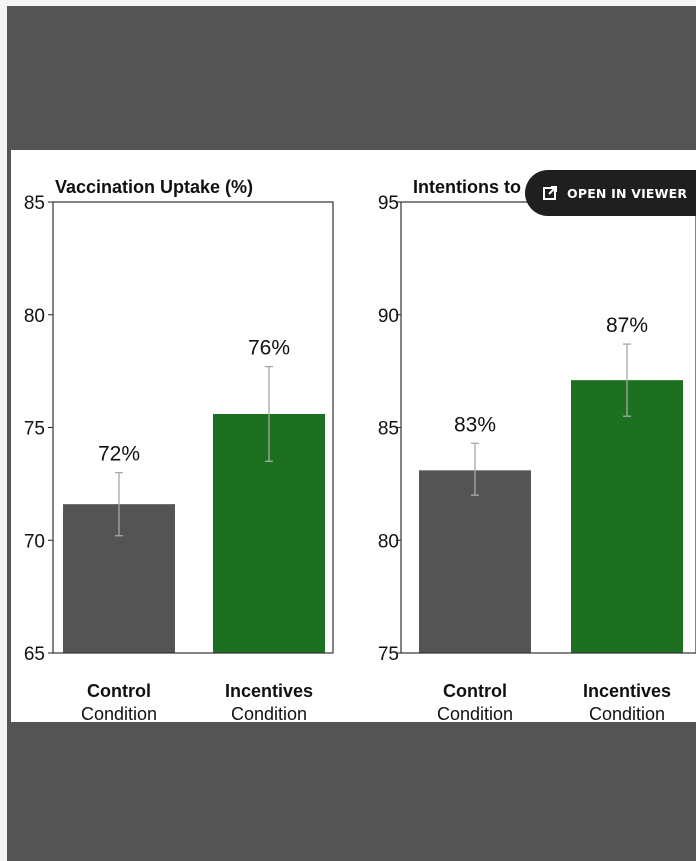 This screenshot has height=861, width=696. Describe the element at coordinates (269, 348) in the screenshot. I see `chart-1-value-label-2: 76%` at that location.